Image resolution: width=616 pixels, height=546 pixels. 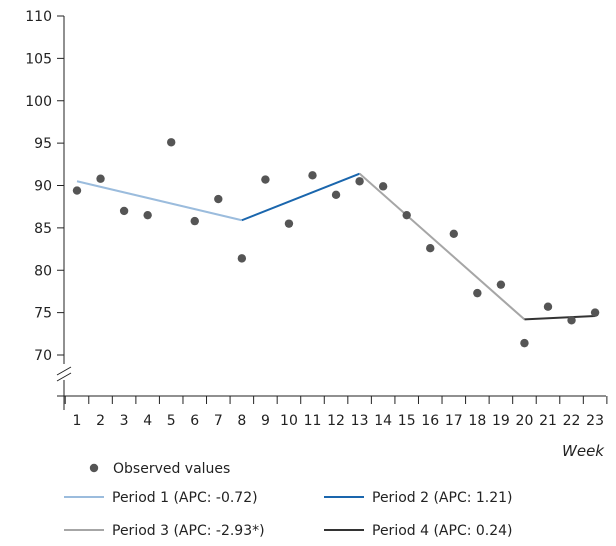 I want to click on legend-item-period-2: Period 2 (APC: 1.21), so click(x=418, y=498).